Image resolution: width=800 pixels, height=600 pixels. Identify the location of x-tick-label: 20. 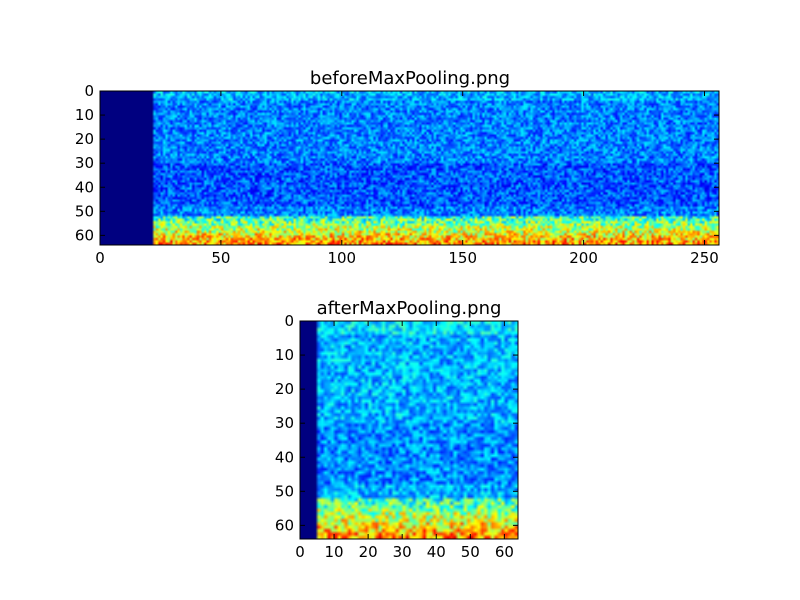
(368, 552).